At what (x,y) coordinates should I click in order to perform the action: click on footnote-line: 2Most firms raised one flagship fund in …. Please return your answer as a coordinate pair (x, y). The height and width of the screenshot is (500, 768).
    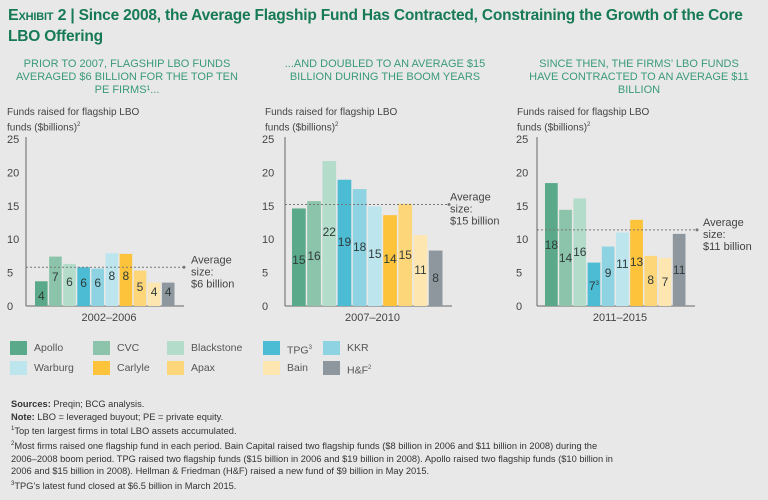
    Looking at the image, I should click on (386, 445).